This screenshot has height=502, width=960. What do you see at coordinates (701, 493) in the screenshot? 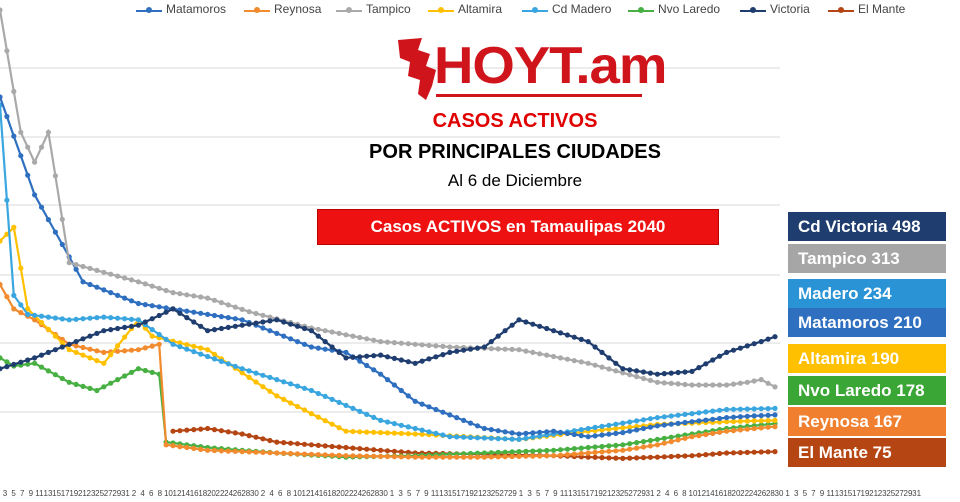
I see `x-tick-label: 12` at bounding box center [701, 493].